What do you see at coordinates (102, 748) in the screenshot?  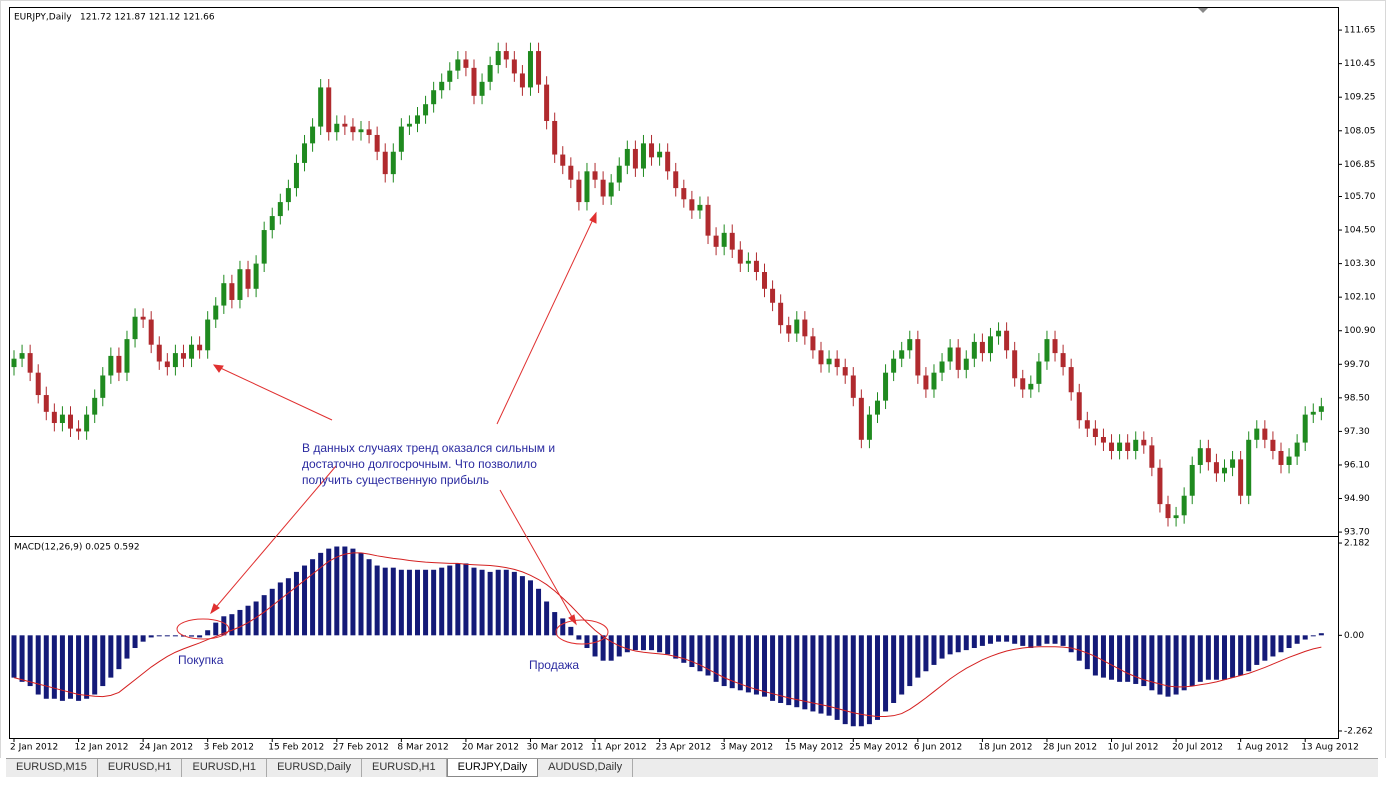 I see `x-tick-label: 12 Jan 2012` at bounding box center [102, 748].